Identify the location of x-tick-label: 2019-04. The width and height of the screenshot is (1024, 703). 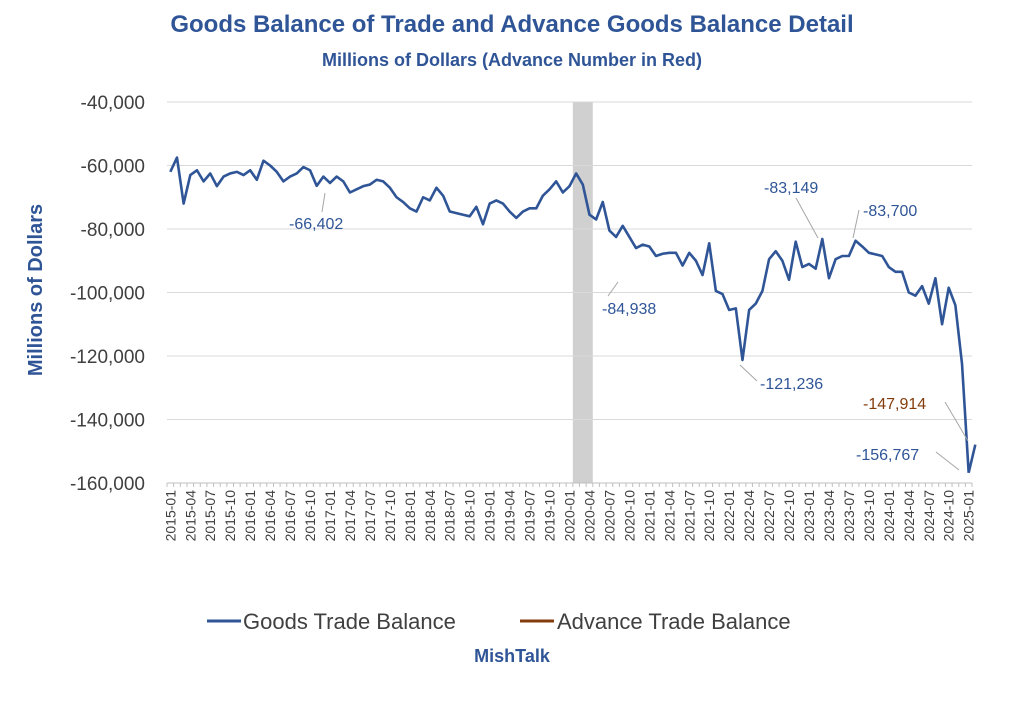
(510, 516).